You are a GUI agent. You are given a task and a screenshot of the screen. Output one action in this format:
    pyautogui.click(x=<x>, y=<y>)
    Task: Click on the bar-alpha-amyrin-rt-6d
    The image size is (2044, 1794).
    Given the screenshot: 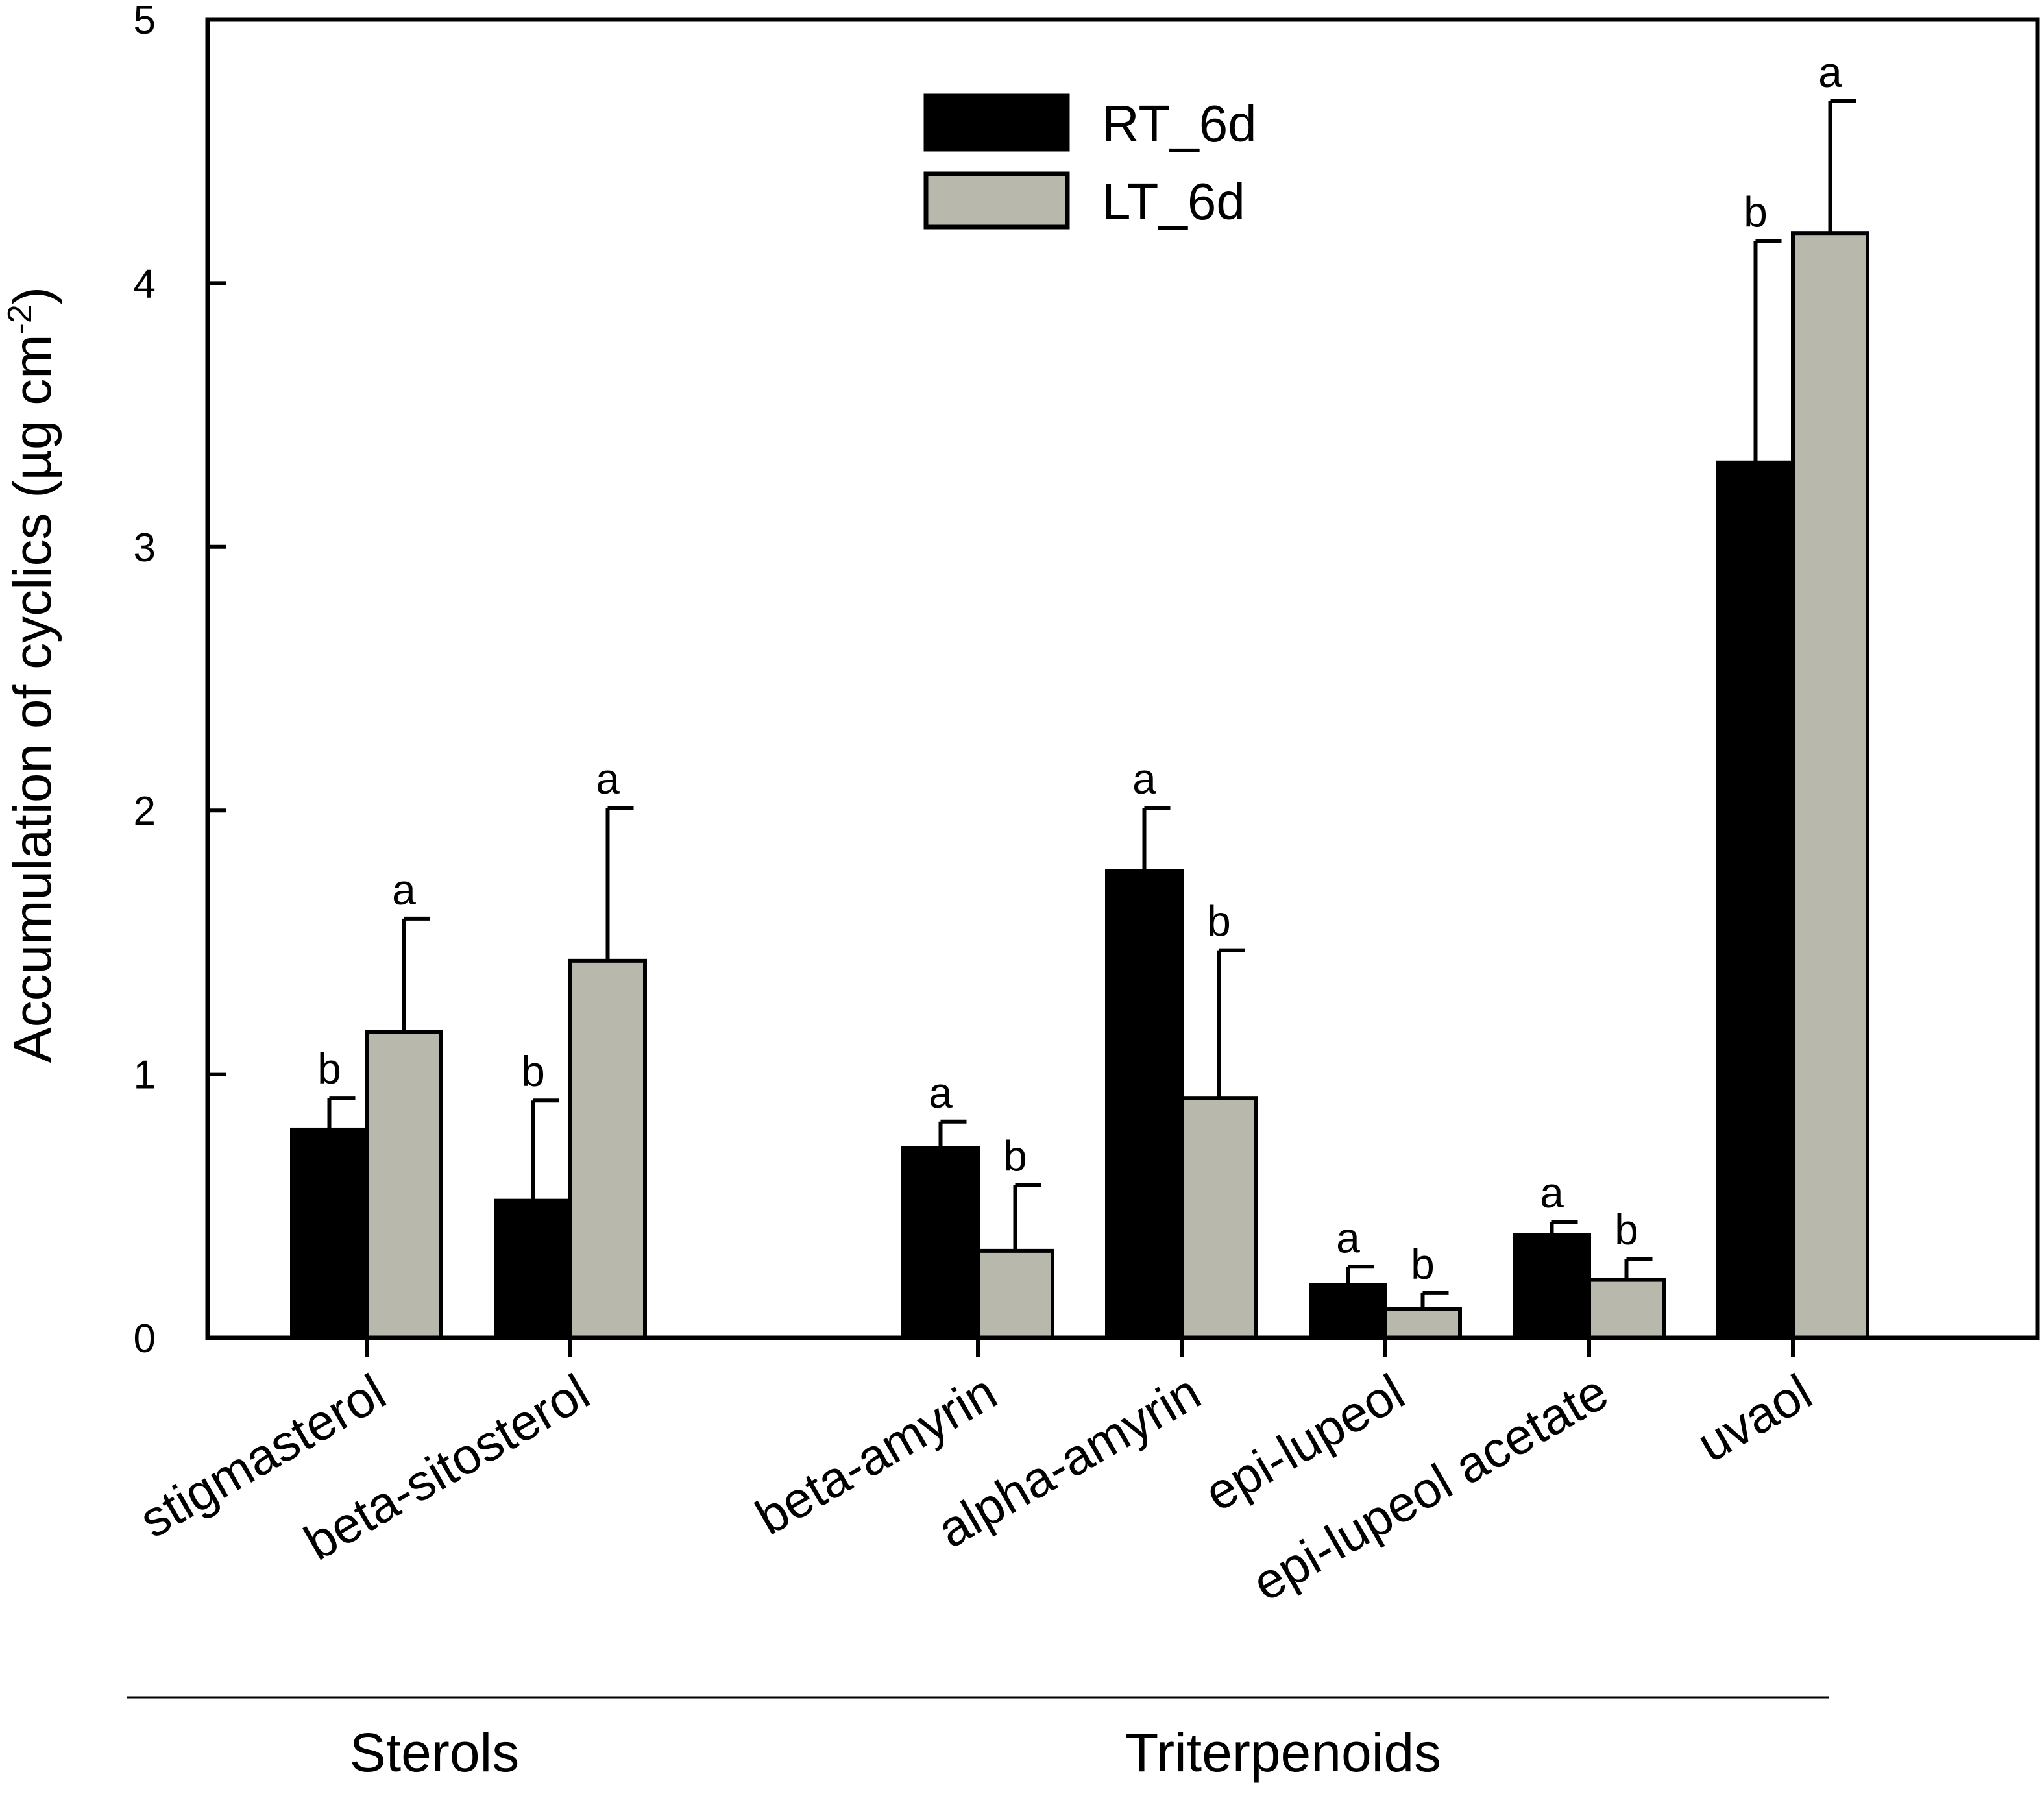 What is the action you would take?
    pyautogui.click(x=1144, y=1104)
    